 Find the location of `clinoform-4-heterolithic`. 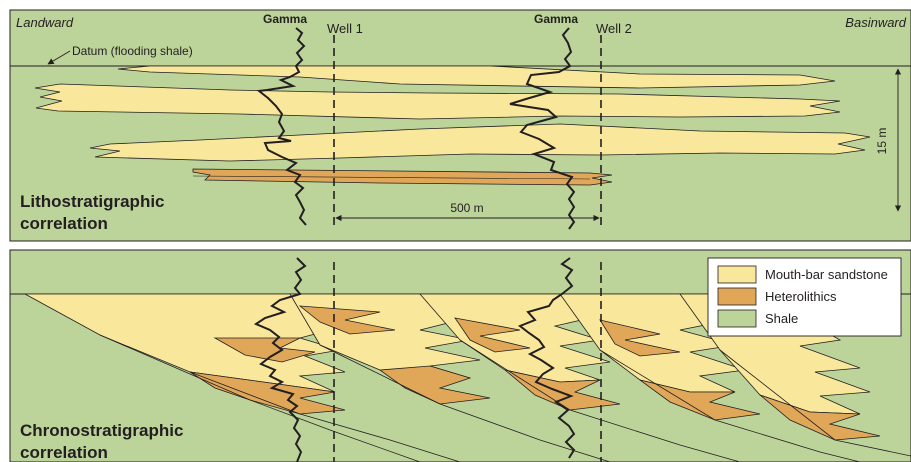

clinoform-4-heterolithic is located at coordinates (640, 338).